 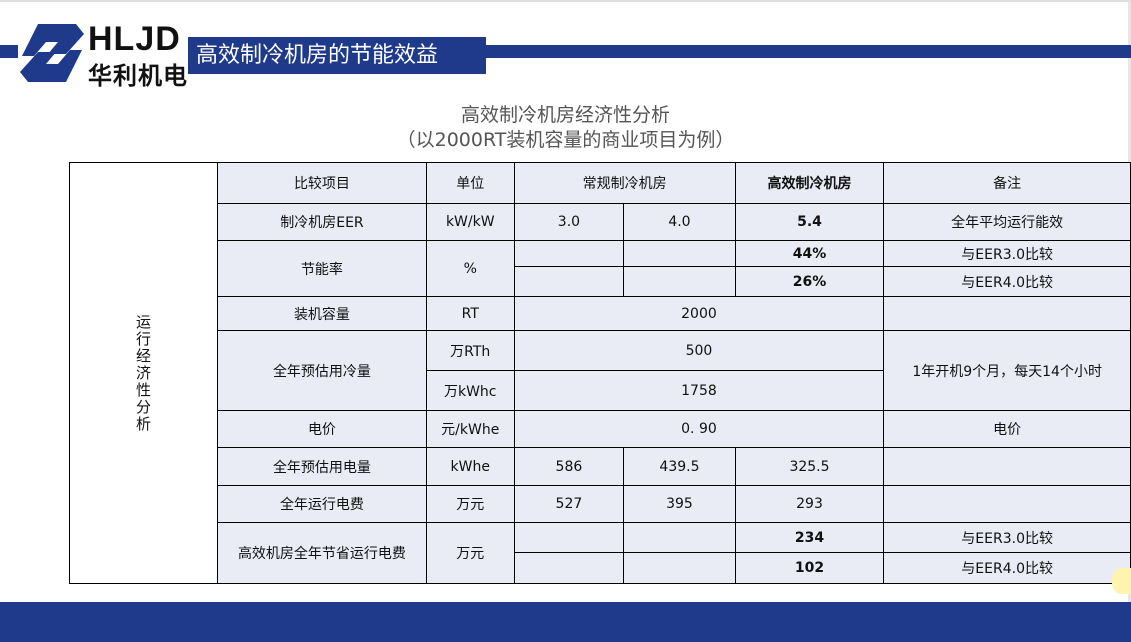 What do you see at coordinates (569, 466) in the screenshot?
I see `cell: 586` at bounding box center [569, 466].